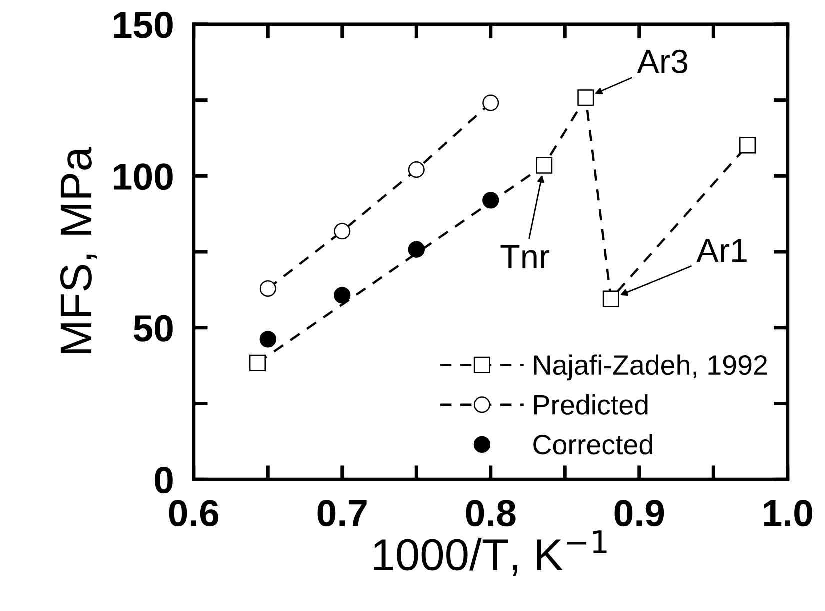  Describe the element at coordinates (194, 513) in the screenshot. I see `x-tick-label: 0.6` at that location.